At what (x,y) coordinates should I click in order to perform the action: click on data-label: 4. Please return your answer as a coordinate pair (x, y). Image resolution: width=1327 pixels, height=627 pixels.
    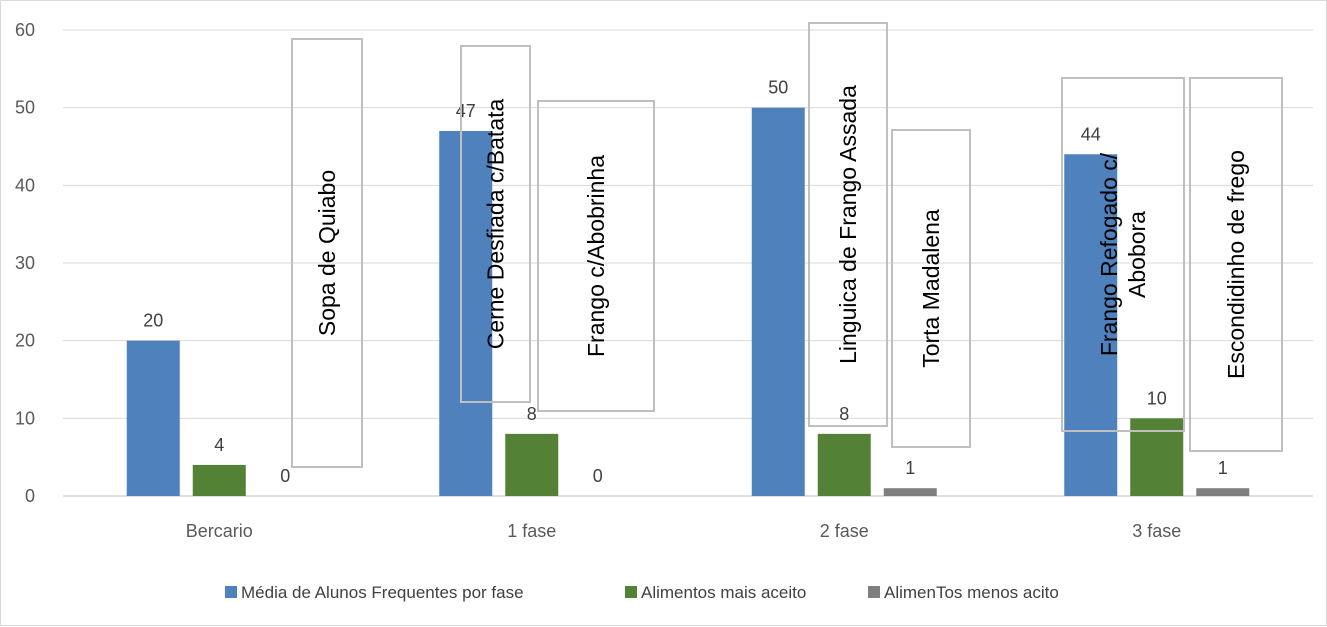
    Looking at the image, I should click on (219, 445).